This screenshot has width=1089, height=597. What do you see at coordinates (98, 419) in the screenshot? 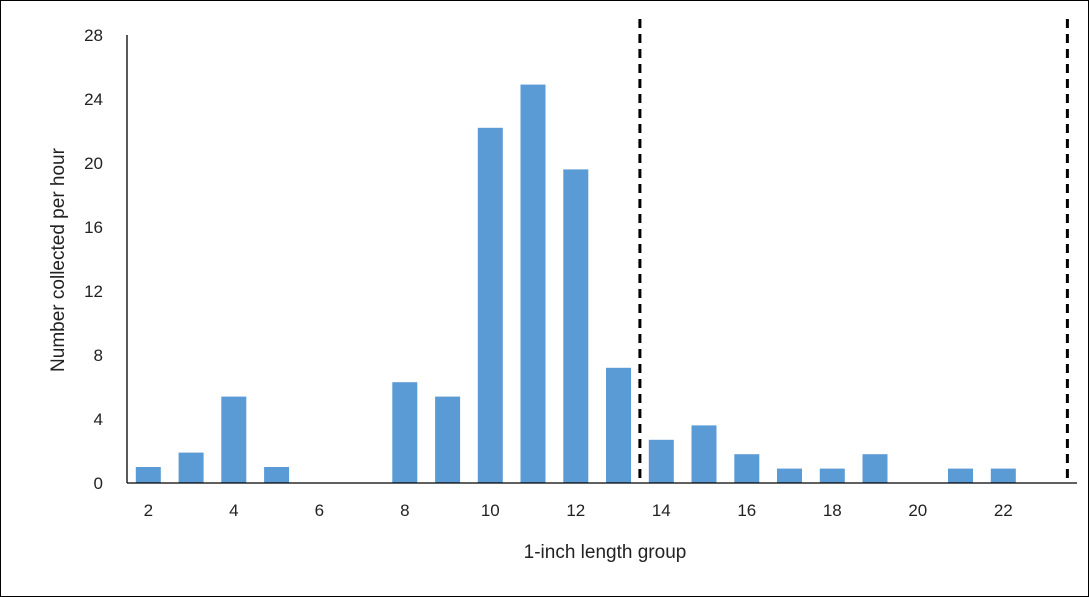
I see `y-tick-label-4: 4` at bounding box center [98, 419].